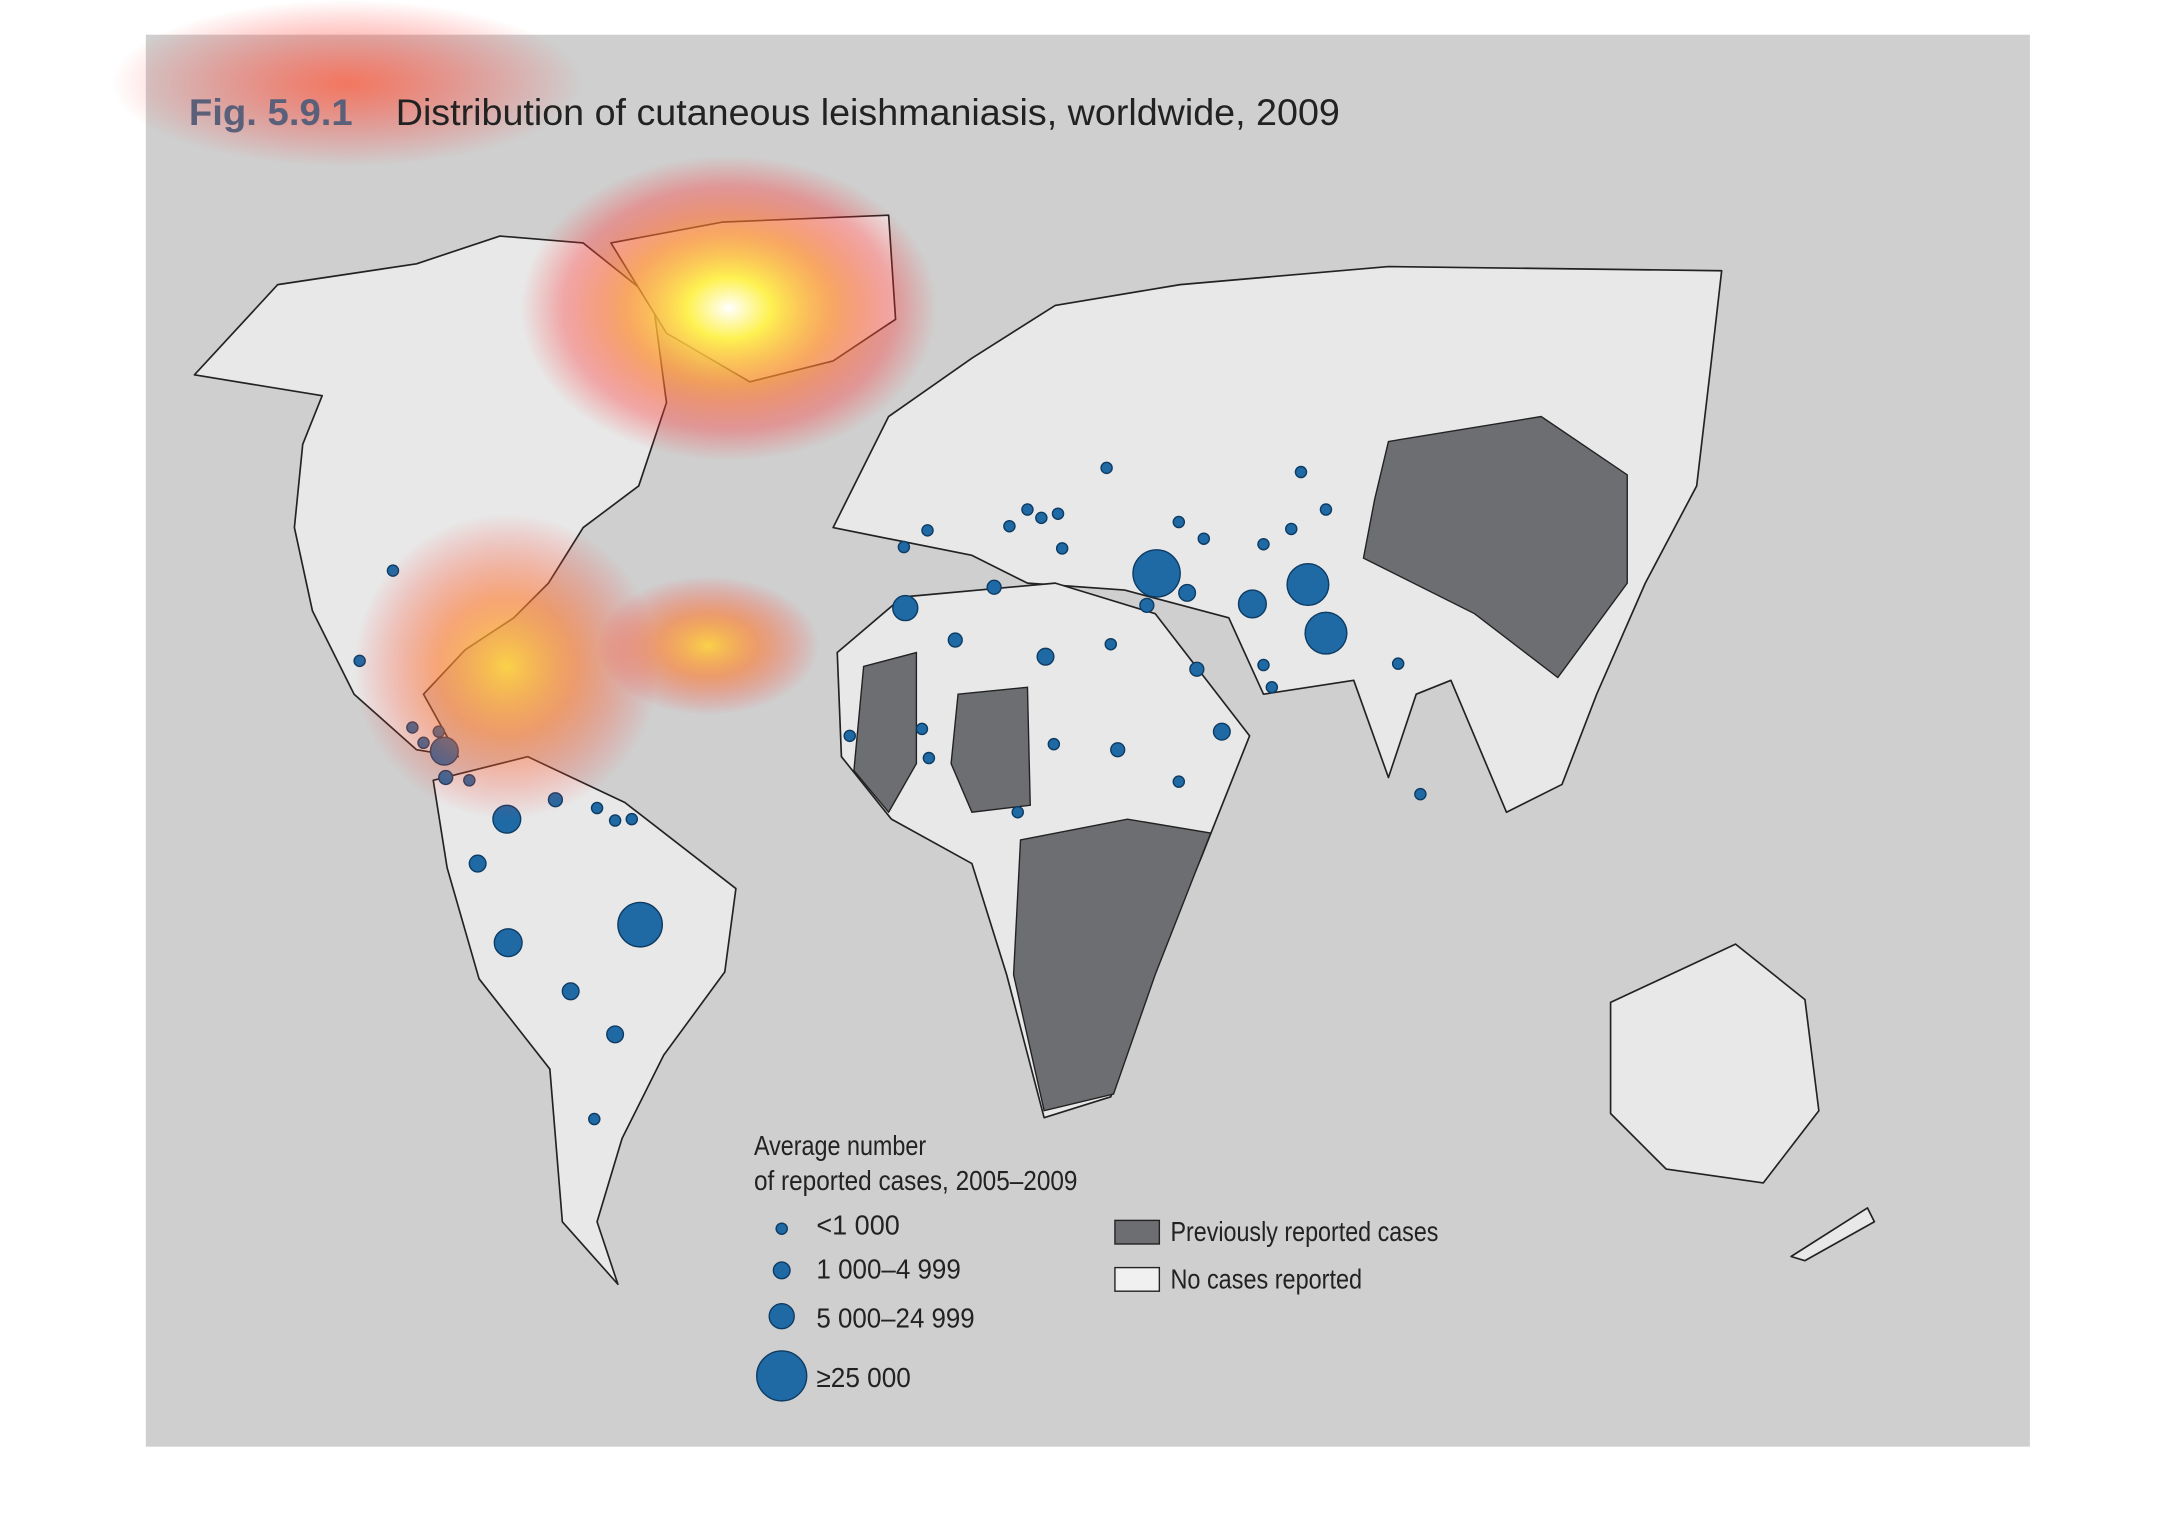 The height and width of the screenshot is (1530, 2166). Describe the element at coordinates (1277, 539) in the screenshot. I see `eurasia` at that location.